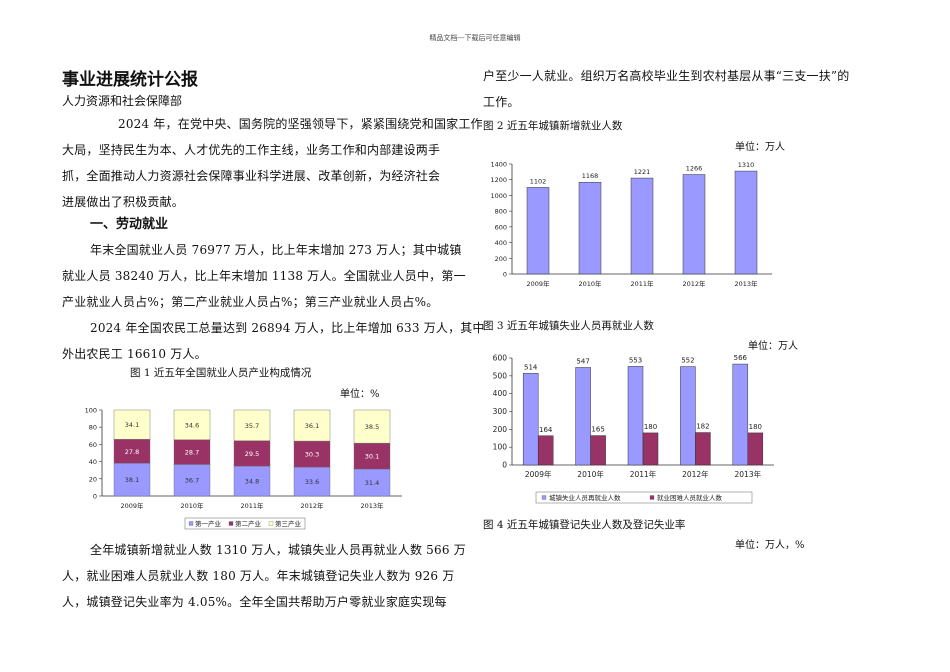 The width and height of the screenshot is (950, 672). What do you see at coordinates (130, 80) in the screenshot?
I see `document-title: 事业进展统计公报` at bounding box center [130, 80].